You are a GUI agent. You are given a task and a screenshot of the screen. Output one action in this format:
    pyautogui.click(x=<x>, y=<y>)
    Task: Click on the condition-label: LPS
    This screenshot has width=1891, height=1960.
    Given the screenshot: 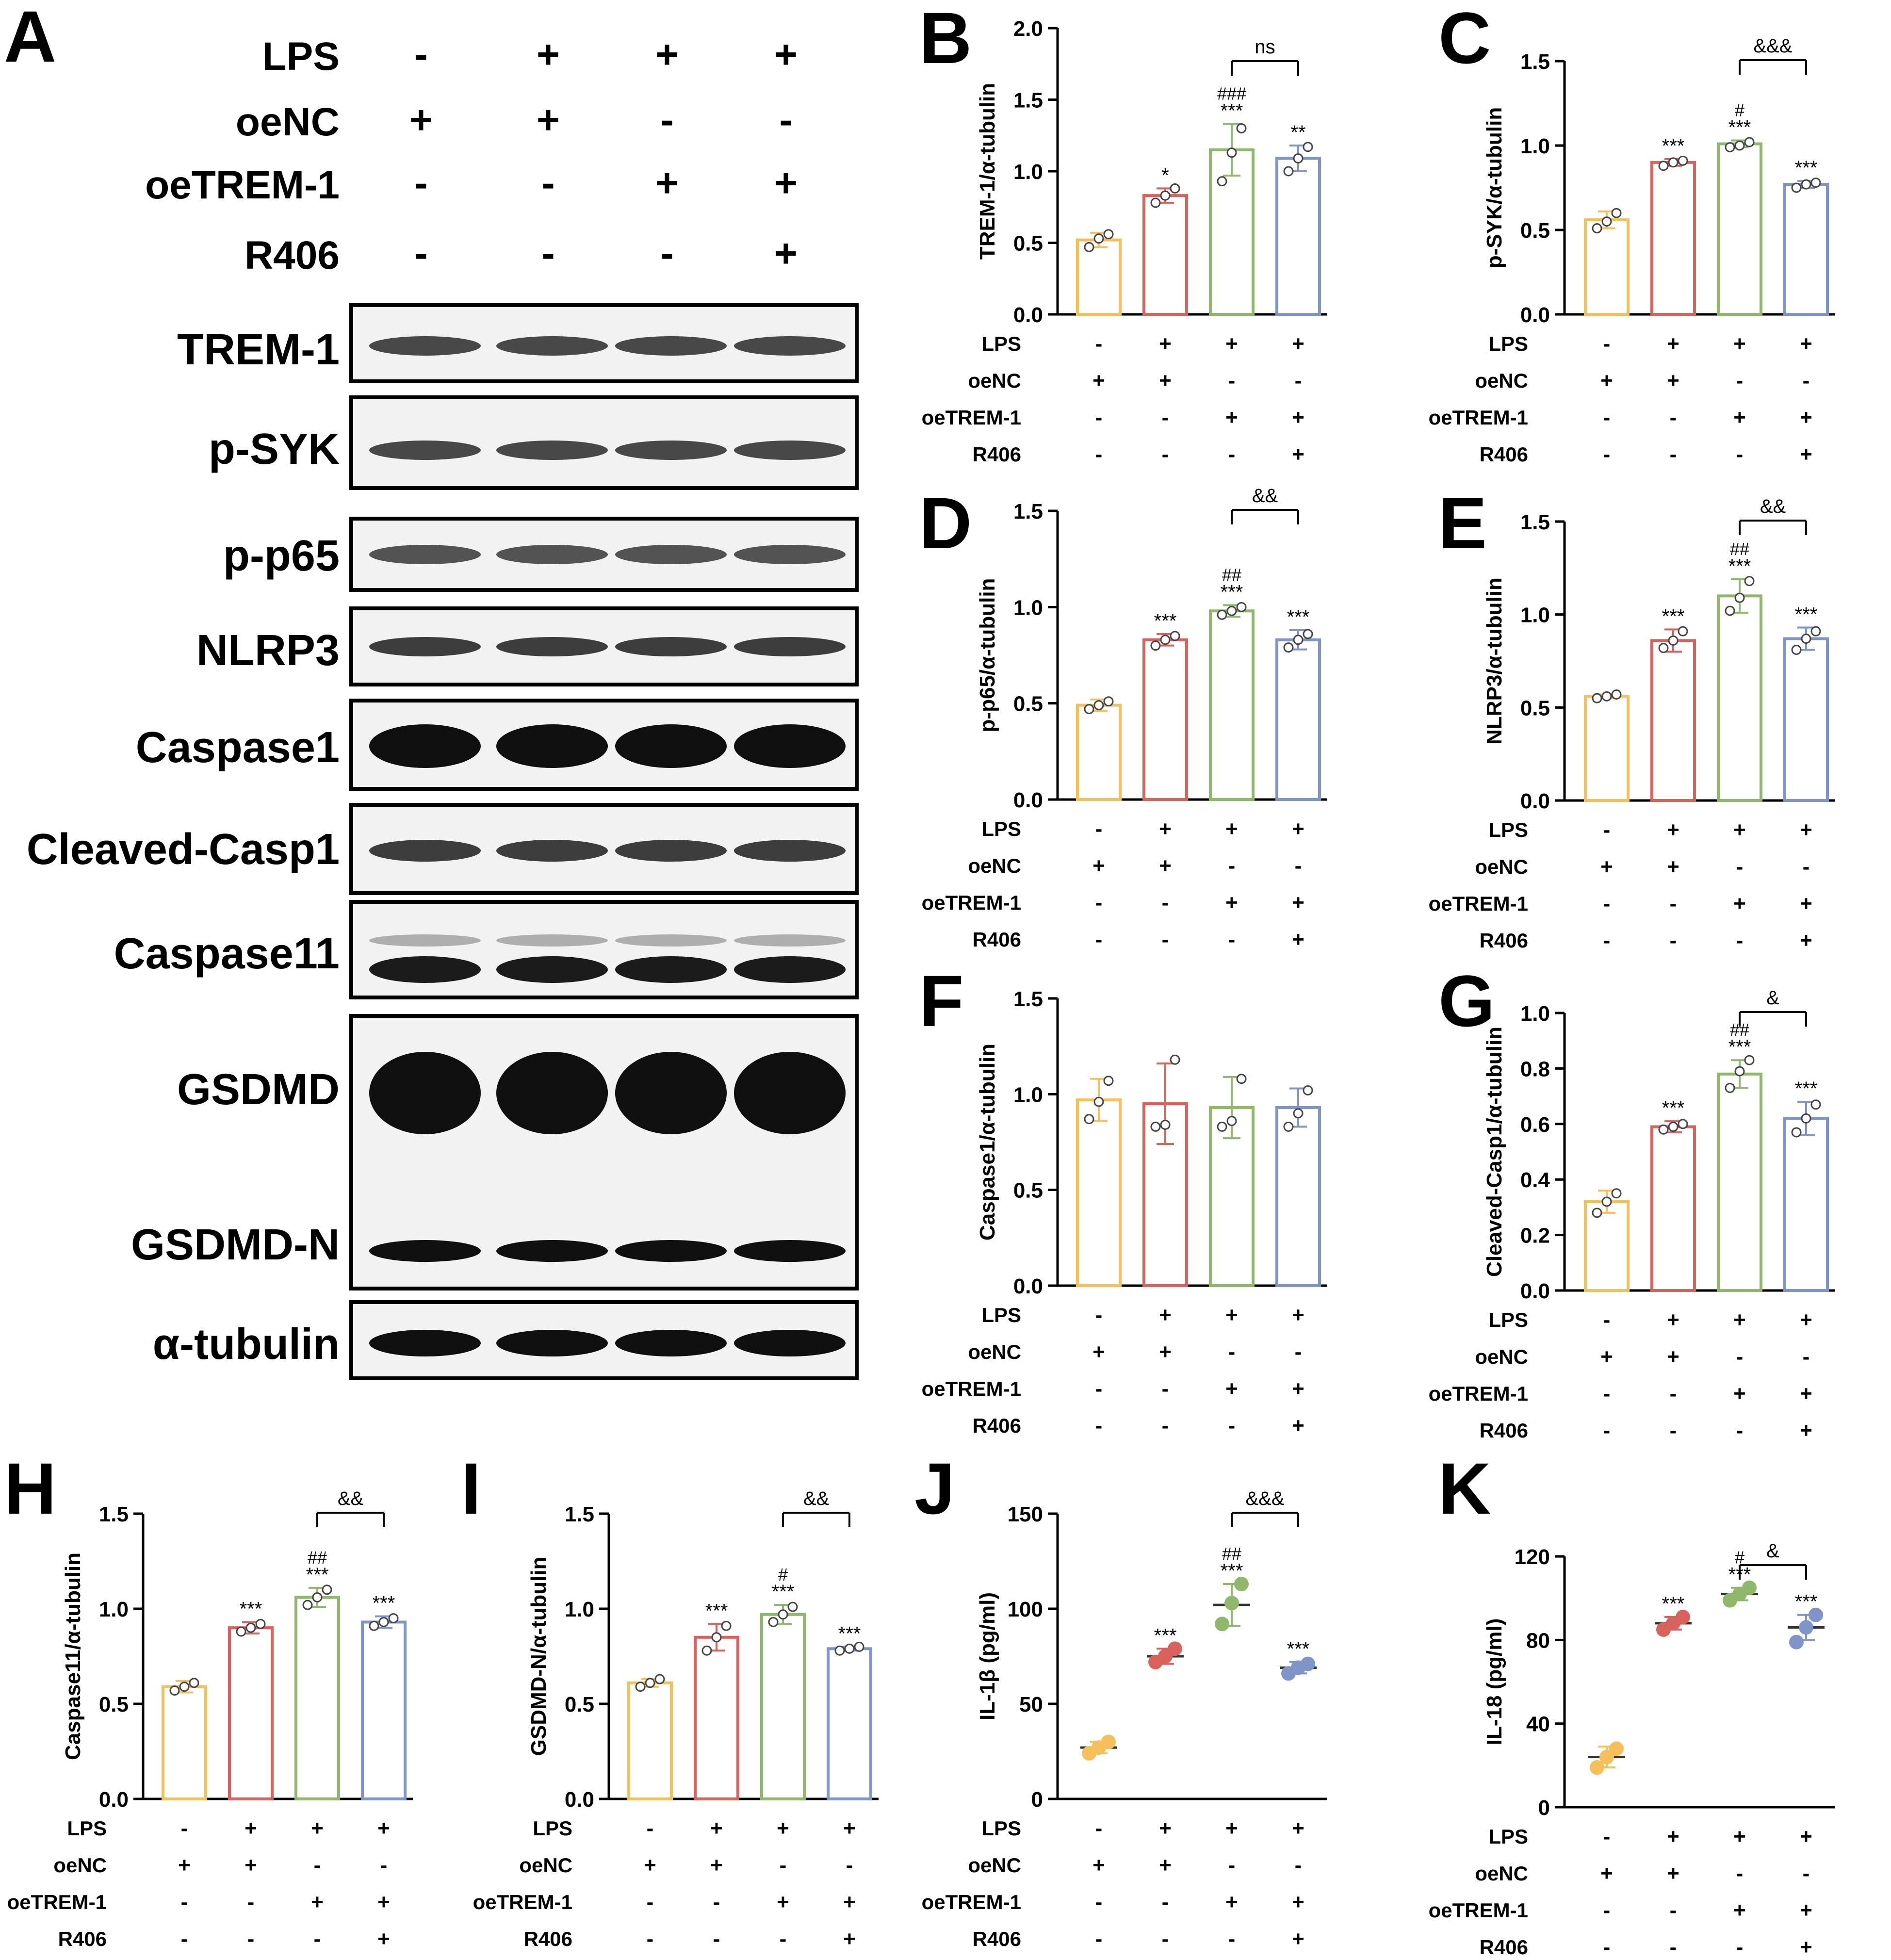 What is the action you would take?
    pyautogui.click(x=1001, y=828)
    